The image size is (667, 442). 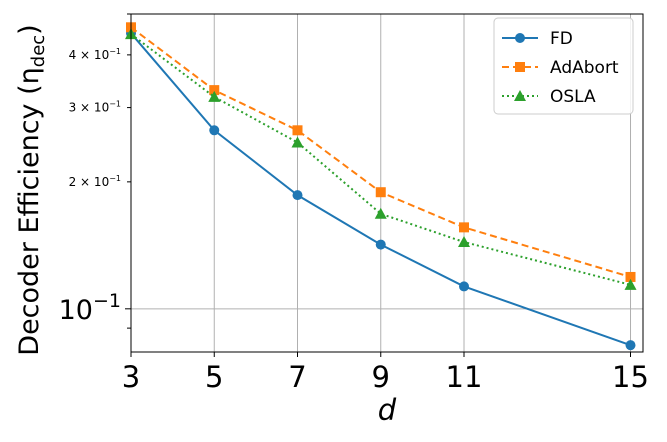 I want to click on legend: FD AdAbort OSLA, so click(x=563, y=66).